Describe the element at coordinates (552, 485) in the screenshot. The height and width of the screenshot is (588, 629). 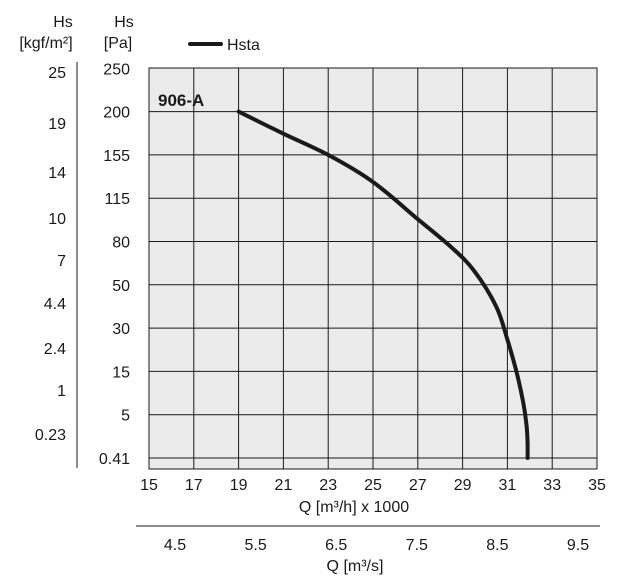
I see `x-tick-label: 33` at that location.